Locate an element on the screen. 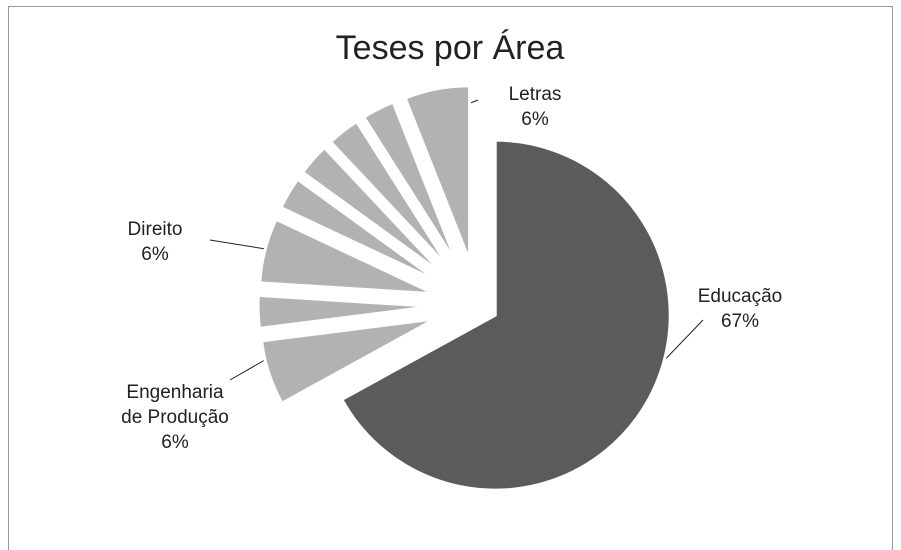  slice-label: Educação 67% is located at coordinates (740, 309).